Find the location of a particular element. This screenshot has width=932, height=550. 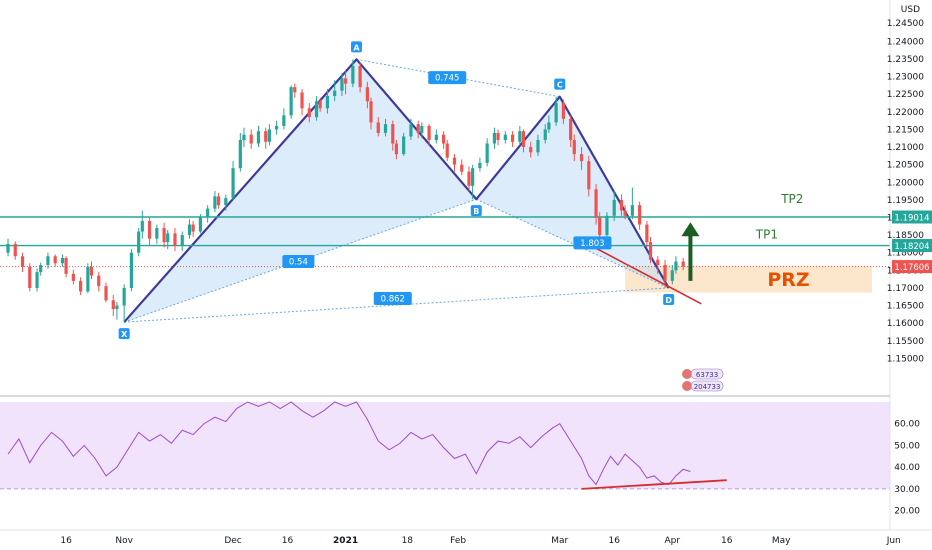

price-tick-label: 1.16000 is located at coordinates (905, 324).